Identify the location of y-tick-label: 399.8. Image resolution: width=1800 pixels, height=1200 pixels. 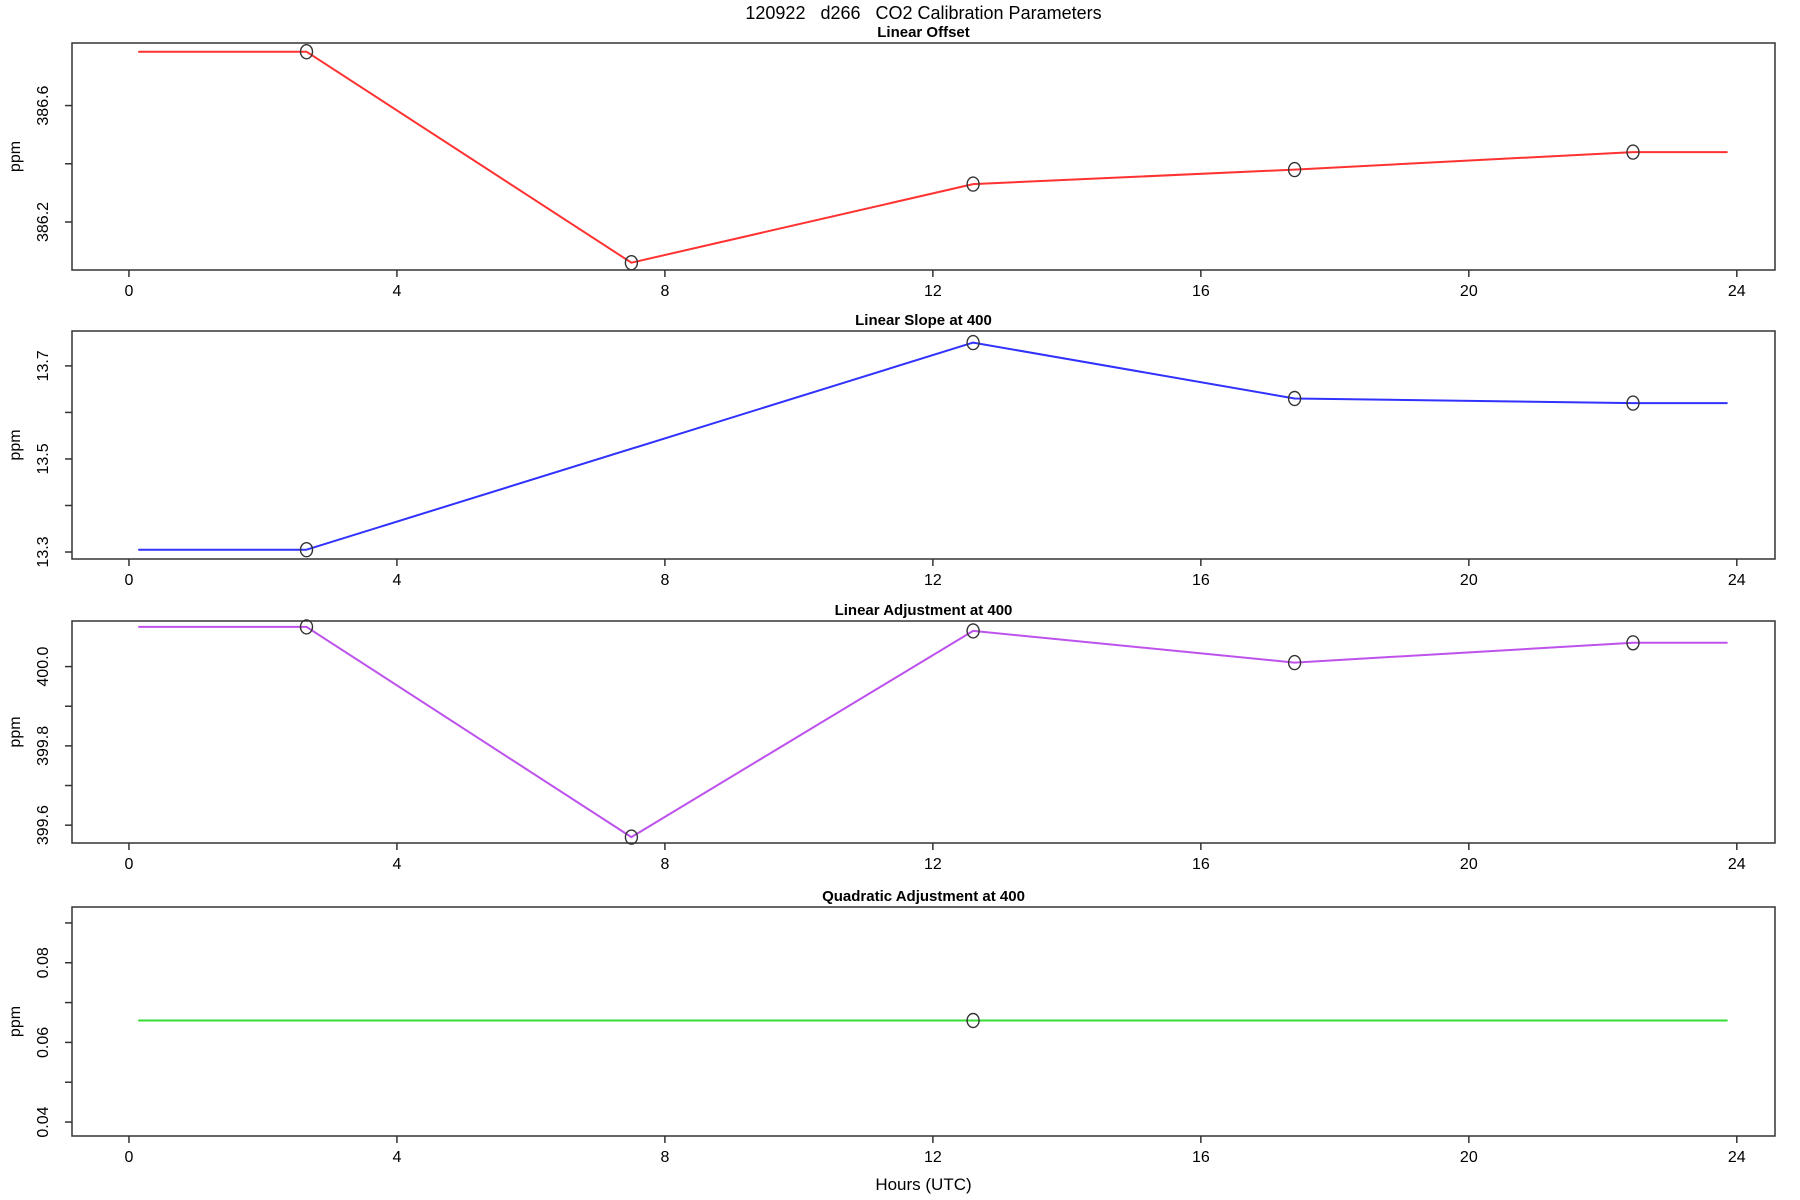
(43, 746).